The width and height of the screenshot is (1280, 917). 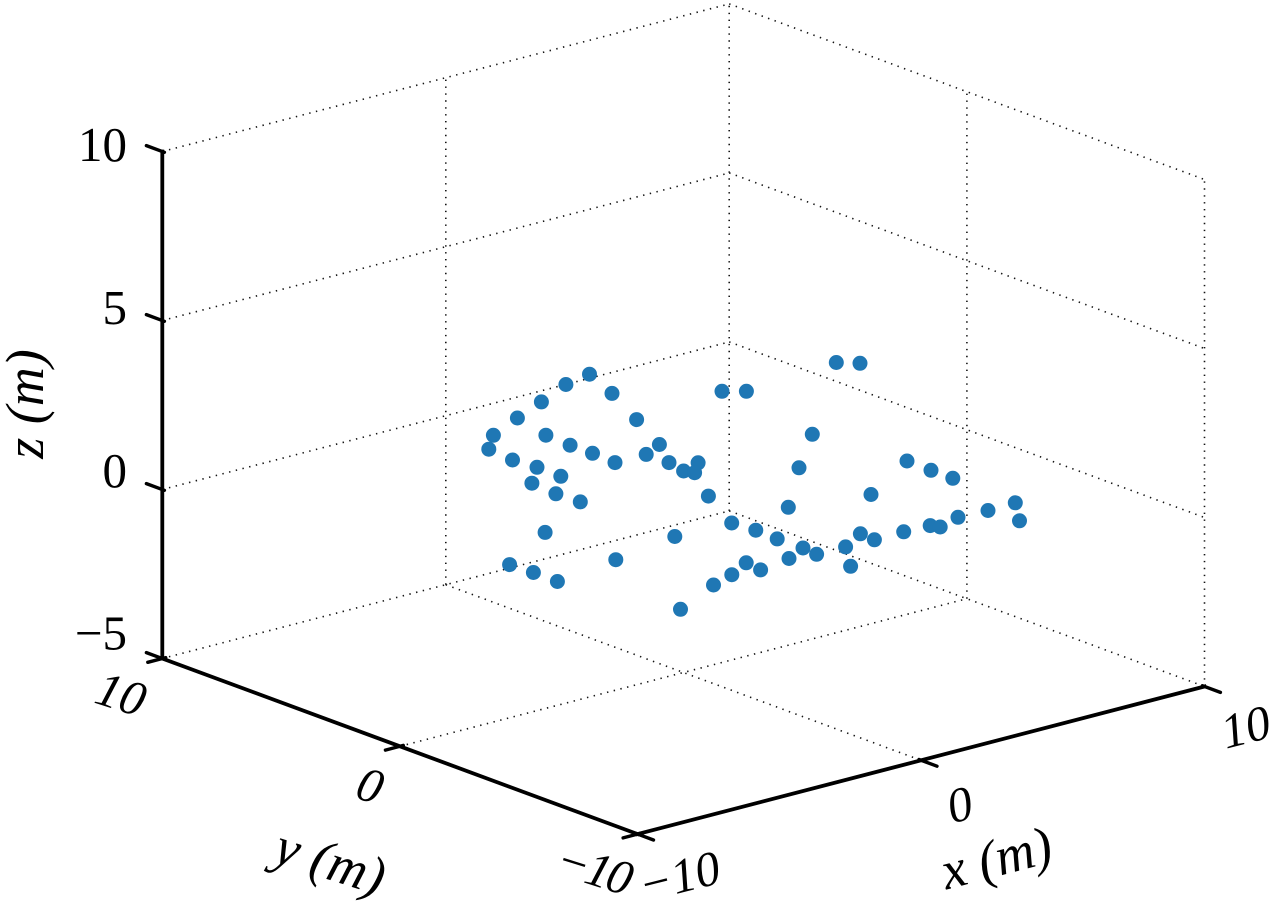 I want to click on svg-text: 10, so click(x=102, y=144).